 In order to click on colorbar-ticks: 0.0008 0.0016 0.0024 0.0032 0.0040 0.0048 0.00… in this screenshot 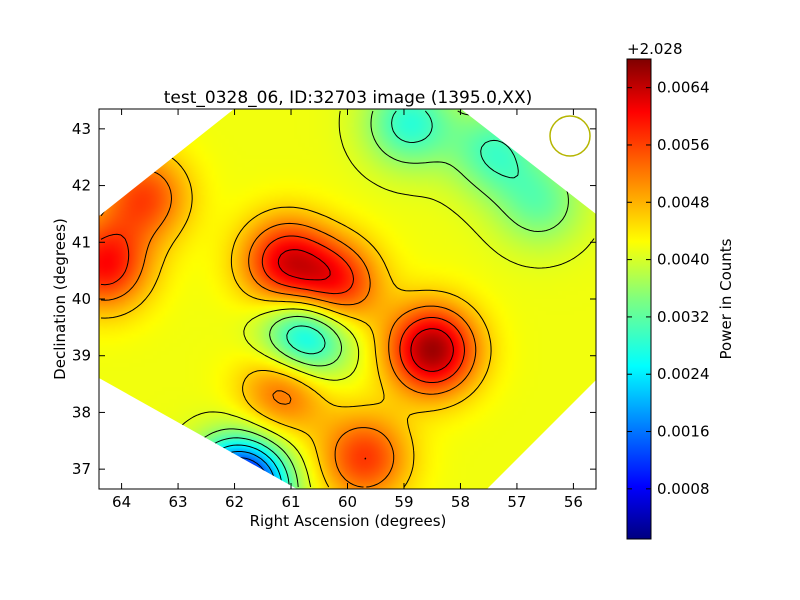, I will do `click(668, 288)`.